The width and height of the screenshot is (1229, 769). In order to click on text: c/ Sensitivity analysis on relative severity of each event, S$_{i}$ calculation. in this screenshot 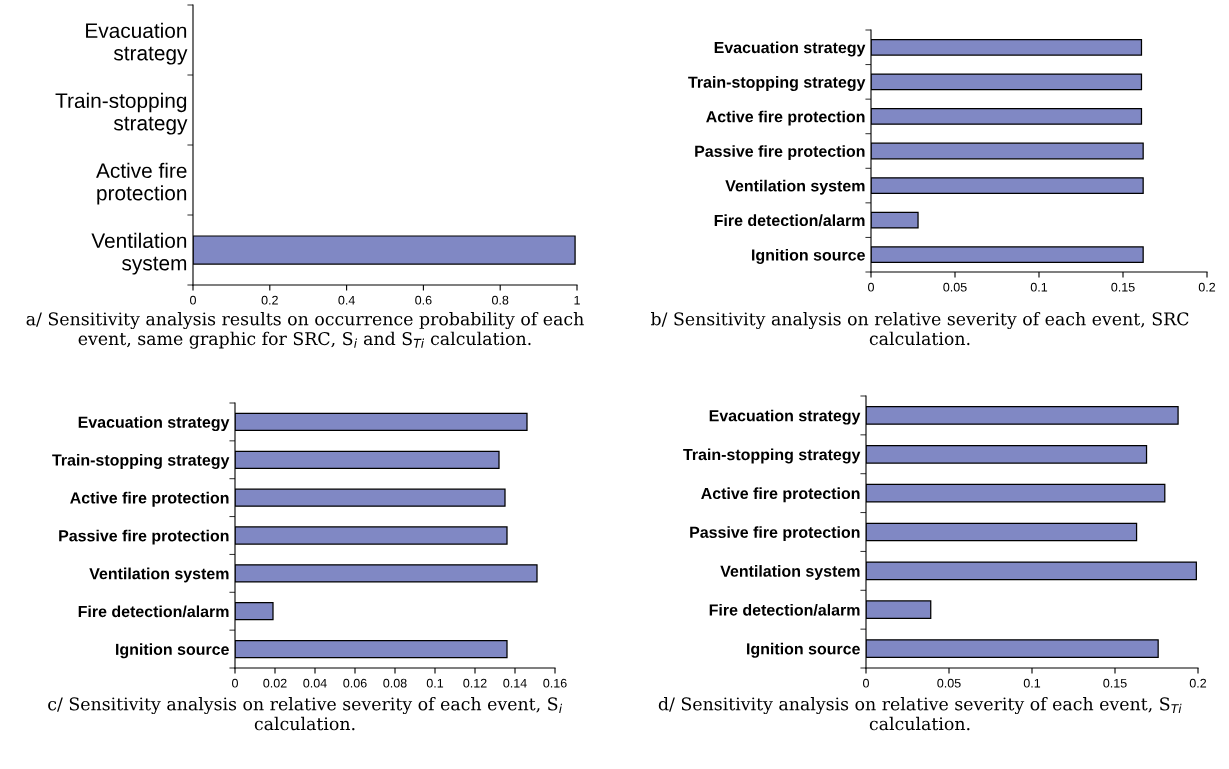, I will do `click(305, 714)`.